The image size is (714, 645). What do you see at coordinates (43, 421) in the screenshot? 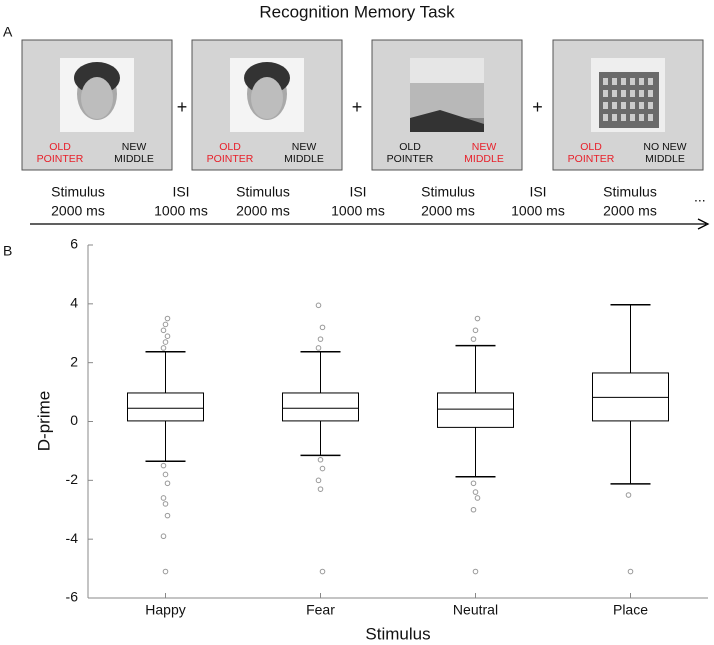
I see `y-axis-label: D-prime` at bounding box center [43, 421].